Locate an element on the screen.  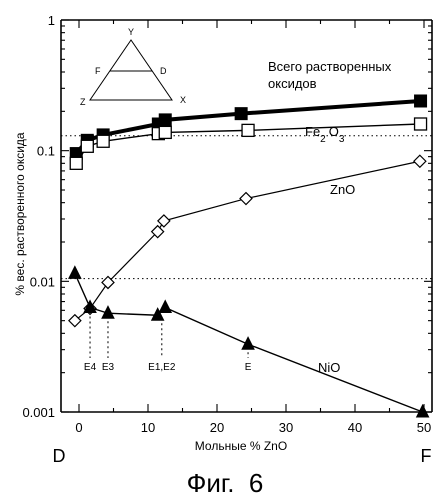
x-axis-title: Мольные % ZnO is located at coordinates (241, 446).